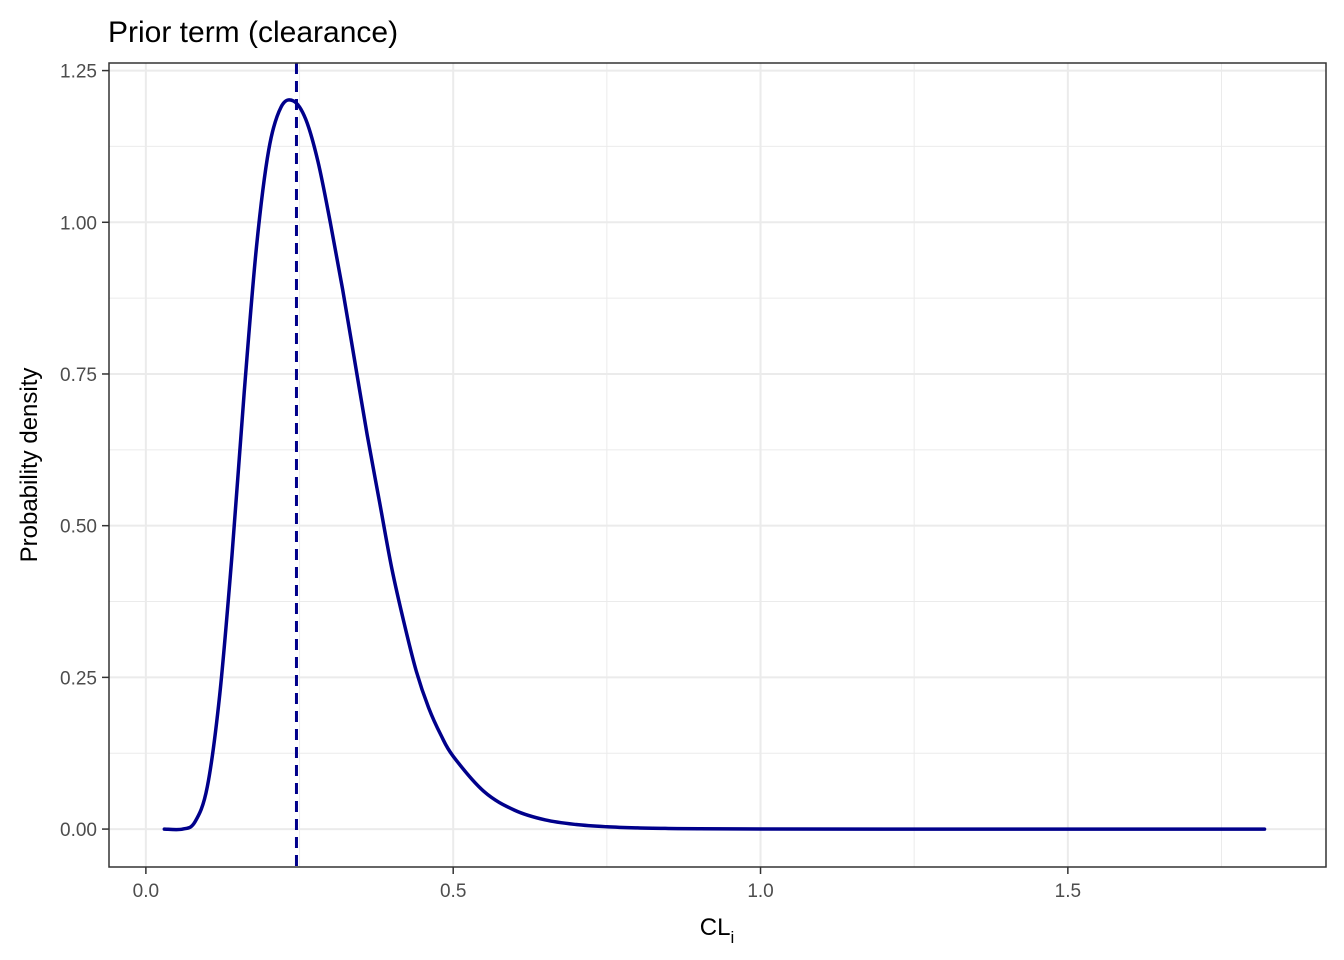 The width and height of the screenshot is (1344, 960). What do you see at coordinates (78, 527) in the screenshot?
I see `y-tick-label: 0.50` at bounding box center [78, 527].